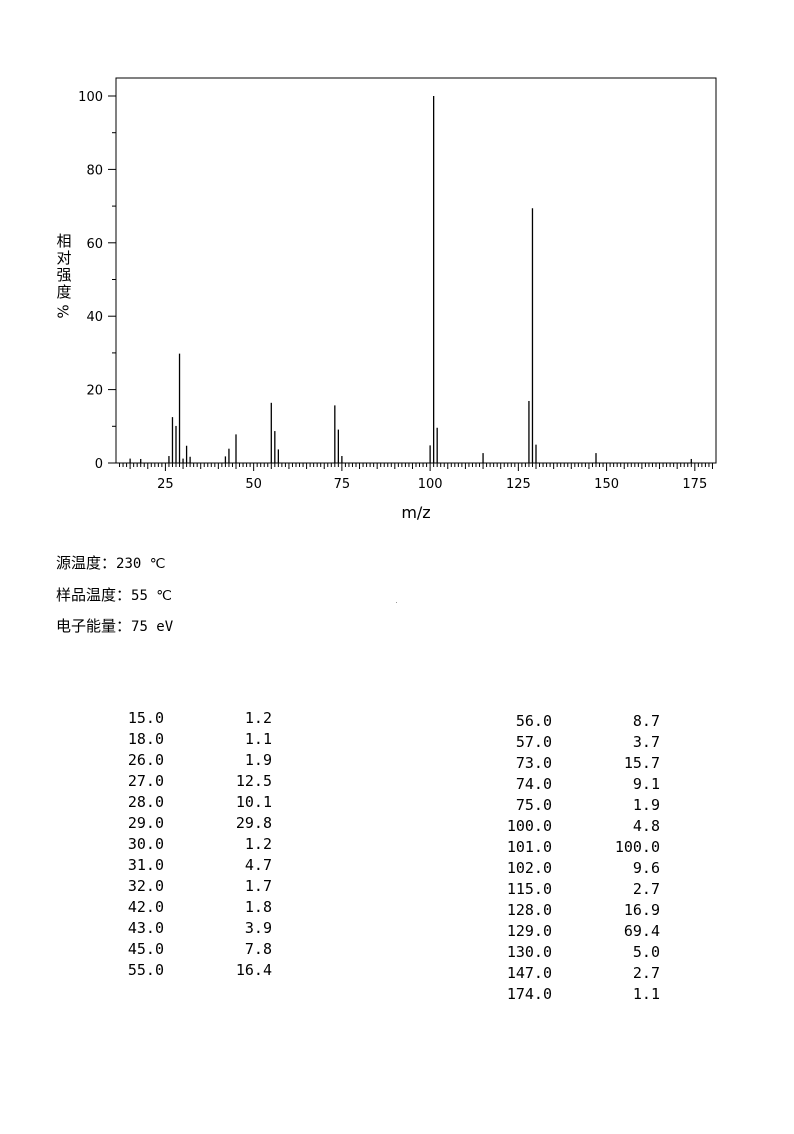 This screenshot has width=794, height=1134. What do you see at coordinates (94, 317) in the screenshot?
I see `y-tick-label: 40` at bounding box center [94, 317].